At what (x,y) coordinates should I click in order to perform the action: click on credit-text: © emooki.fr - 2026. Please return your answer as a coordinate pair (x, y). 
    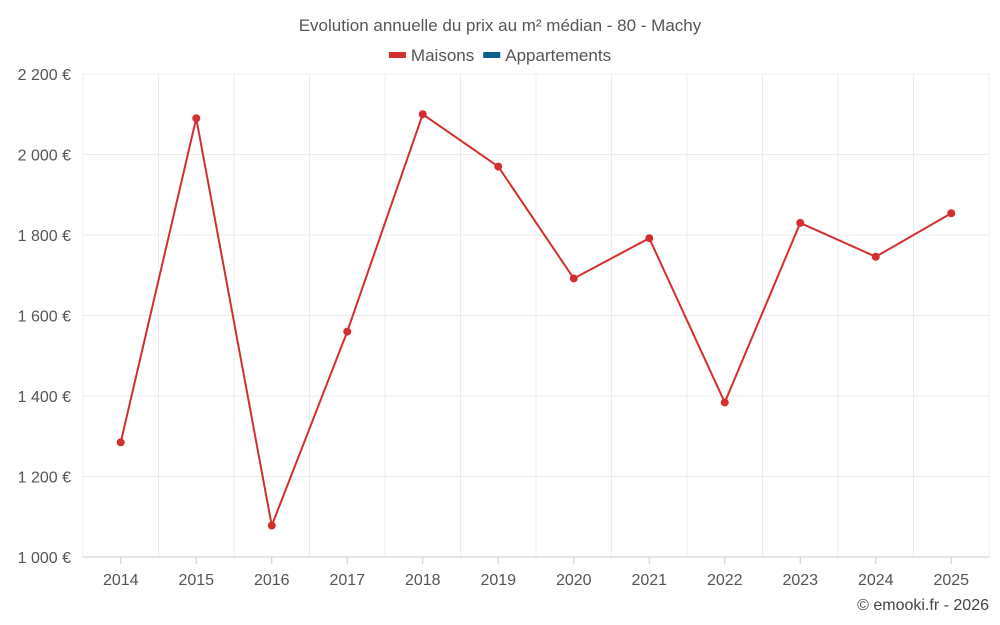
    Looking at the image, I should click on (923, 605).